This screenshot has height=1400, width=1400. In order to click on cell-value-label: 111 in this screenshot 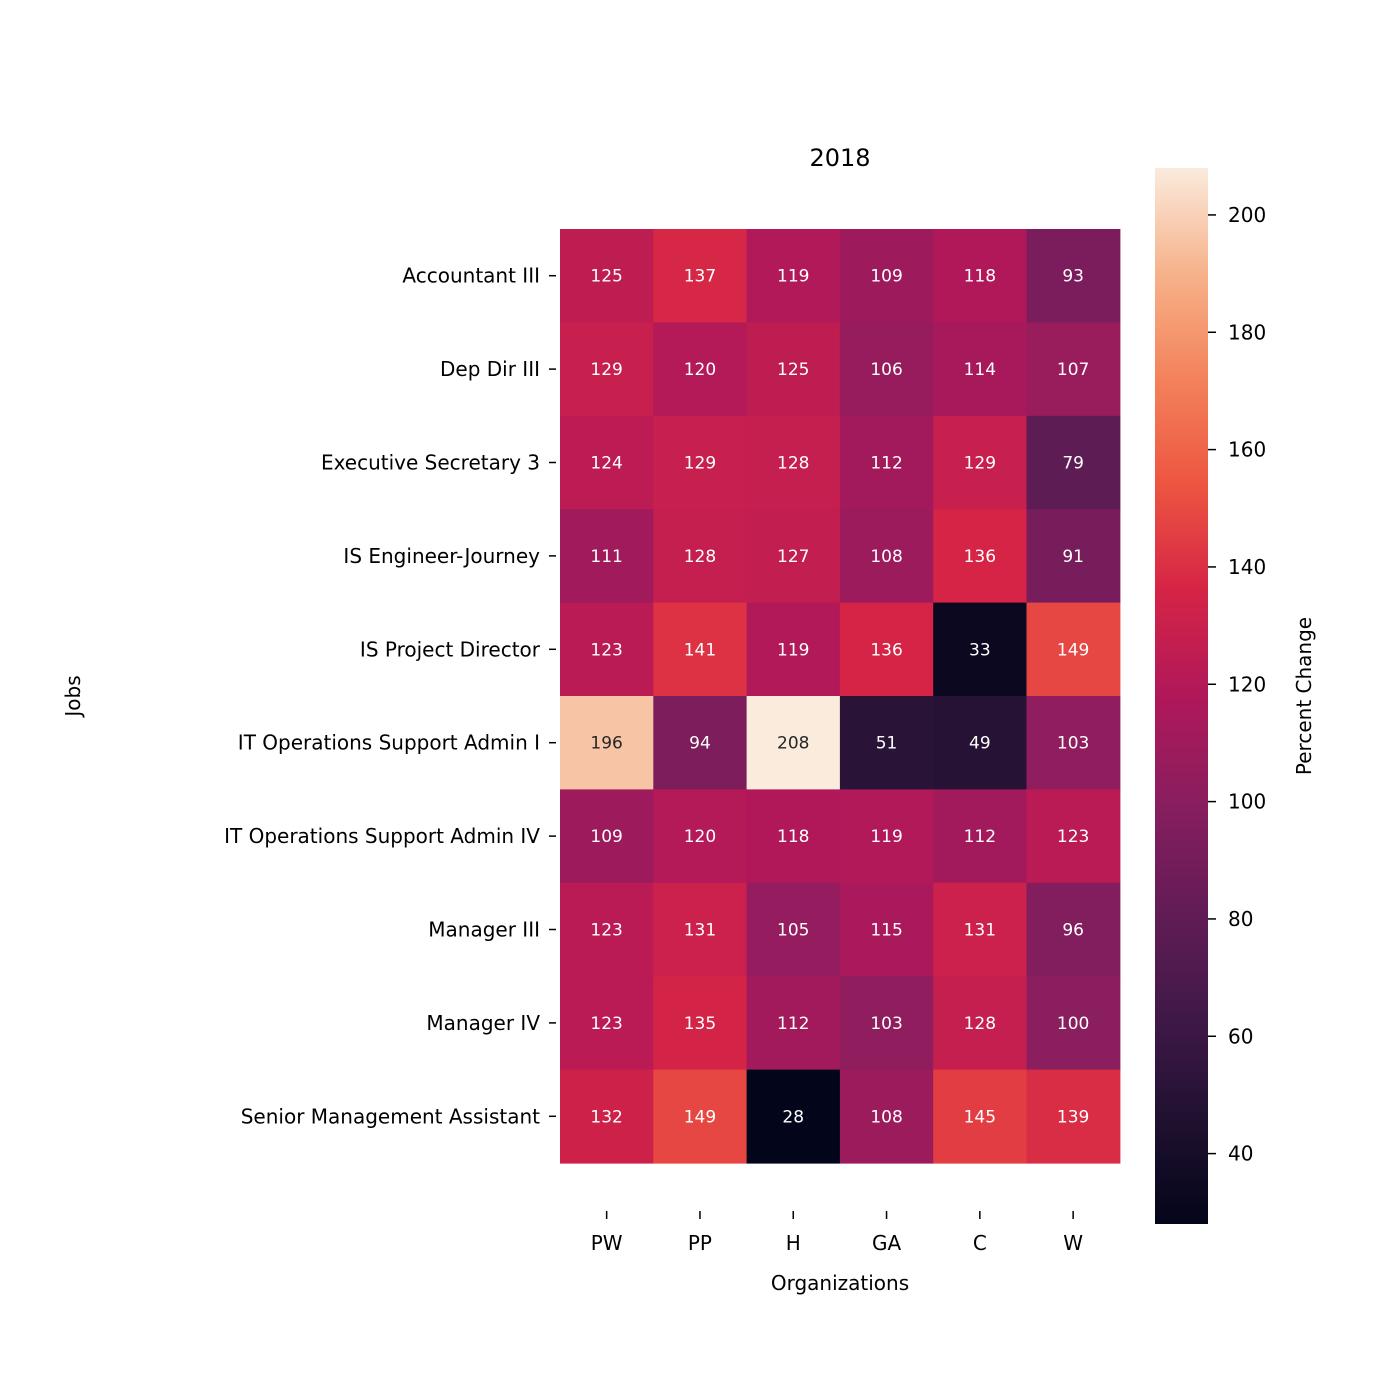, I will do `click(606, 557)`.